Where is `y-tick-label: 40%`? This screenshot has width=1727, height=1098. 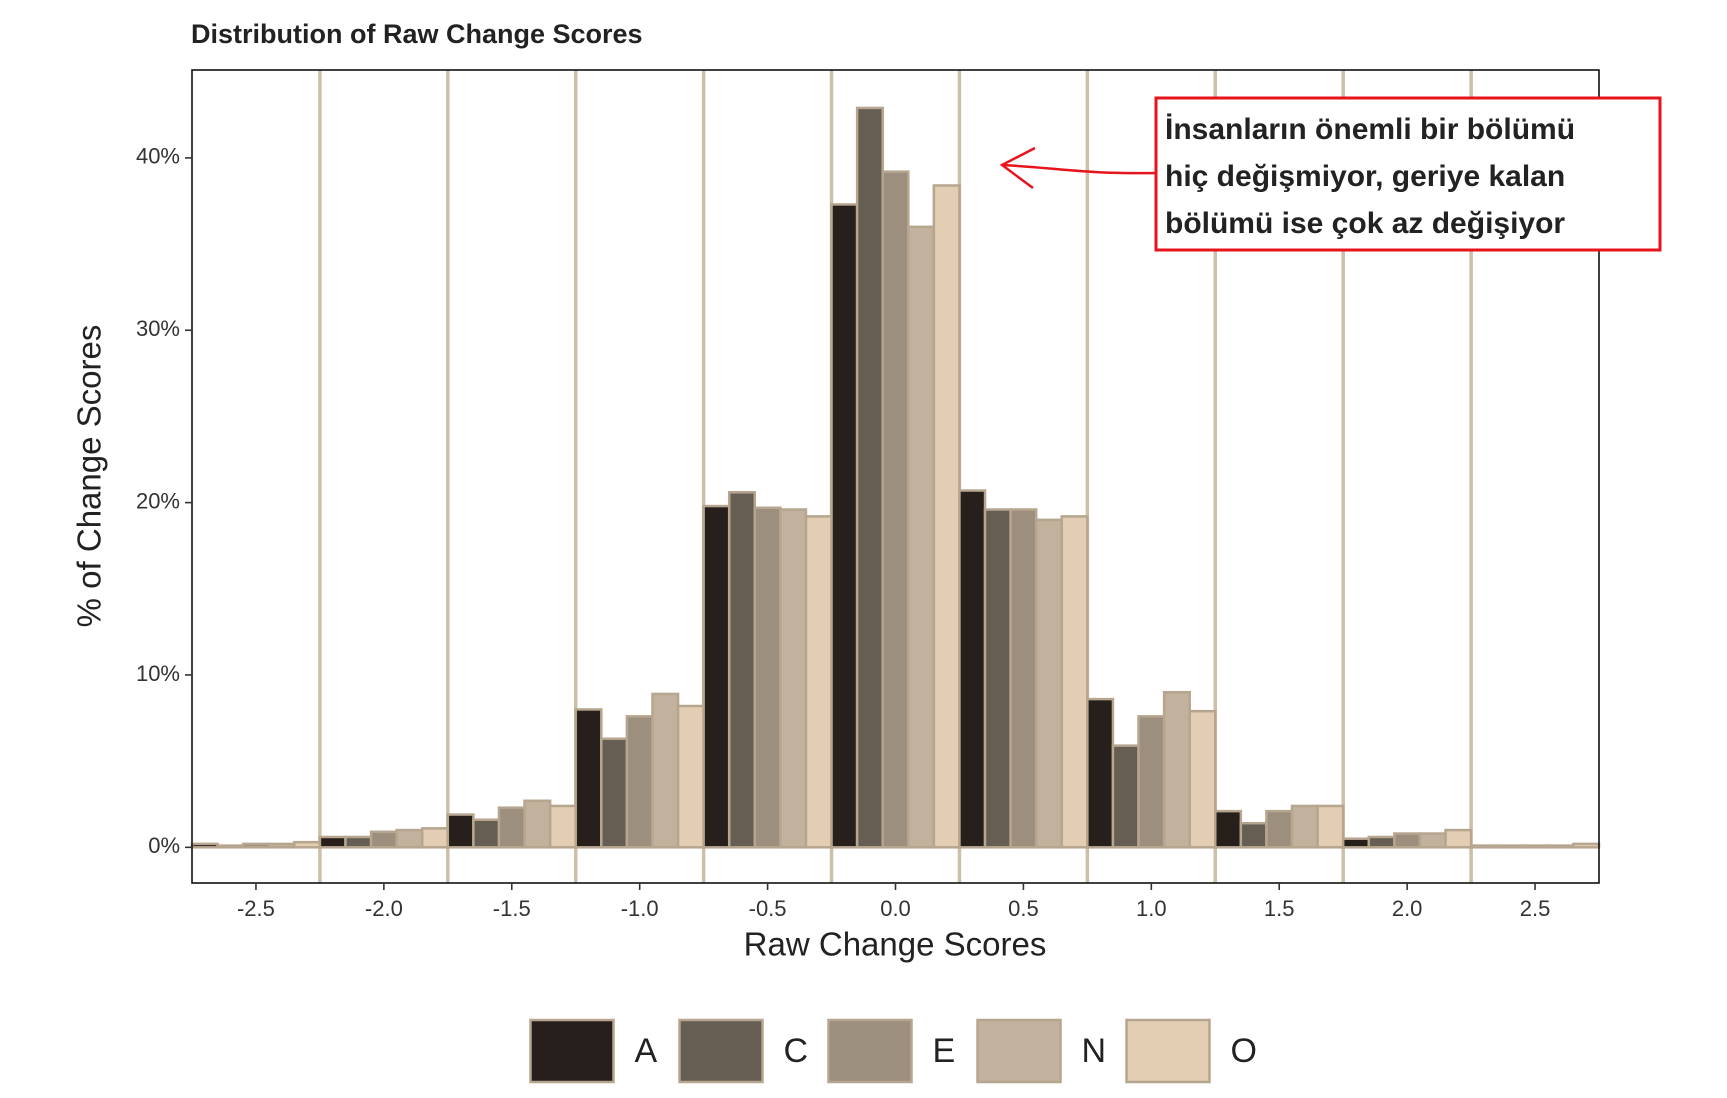
y-tick-label: 40% is located at coordinates (158, 156).